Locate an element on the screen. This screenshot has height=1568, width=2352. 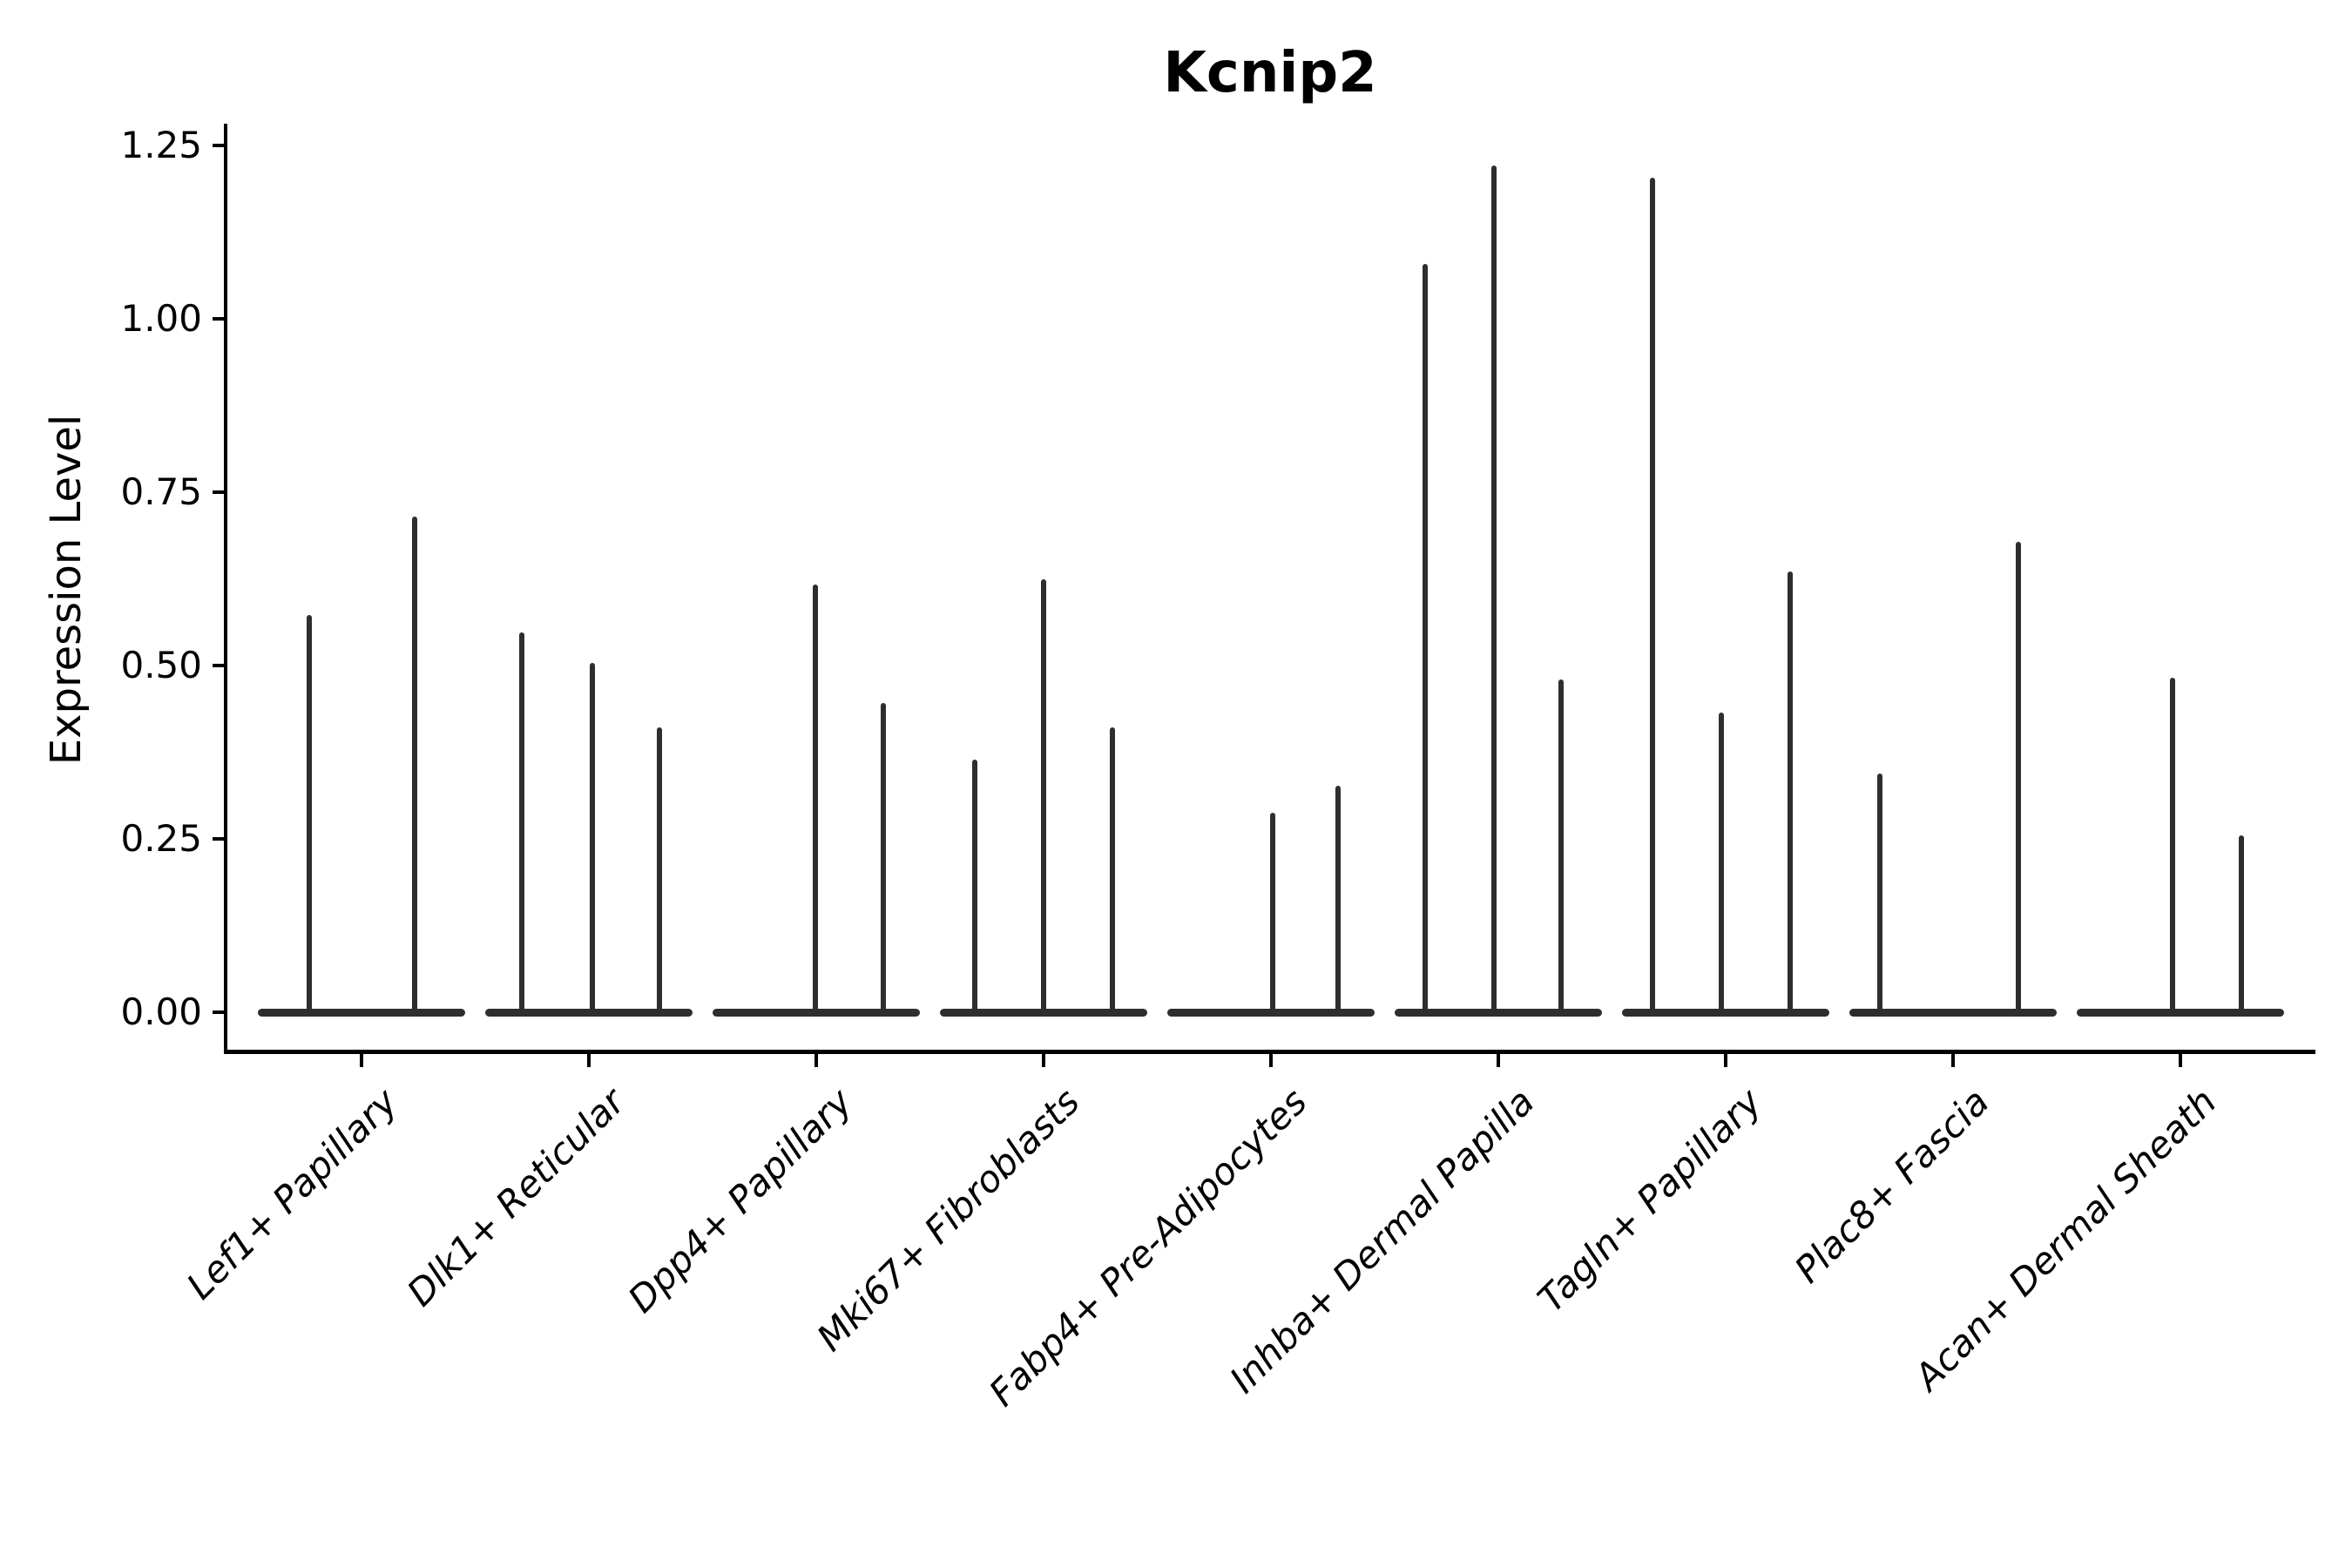
y-tick-label: 1.00 is located at coordinates (161, 319).